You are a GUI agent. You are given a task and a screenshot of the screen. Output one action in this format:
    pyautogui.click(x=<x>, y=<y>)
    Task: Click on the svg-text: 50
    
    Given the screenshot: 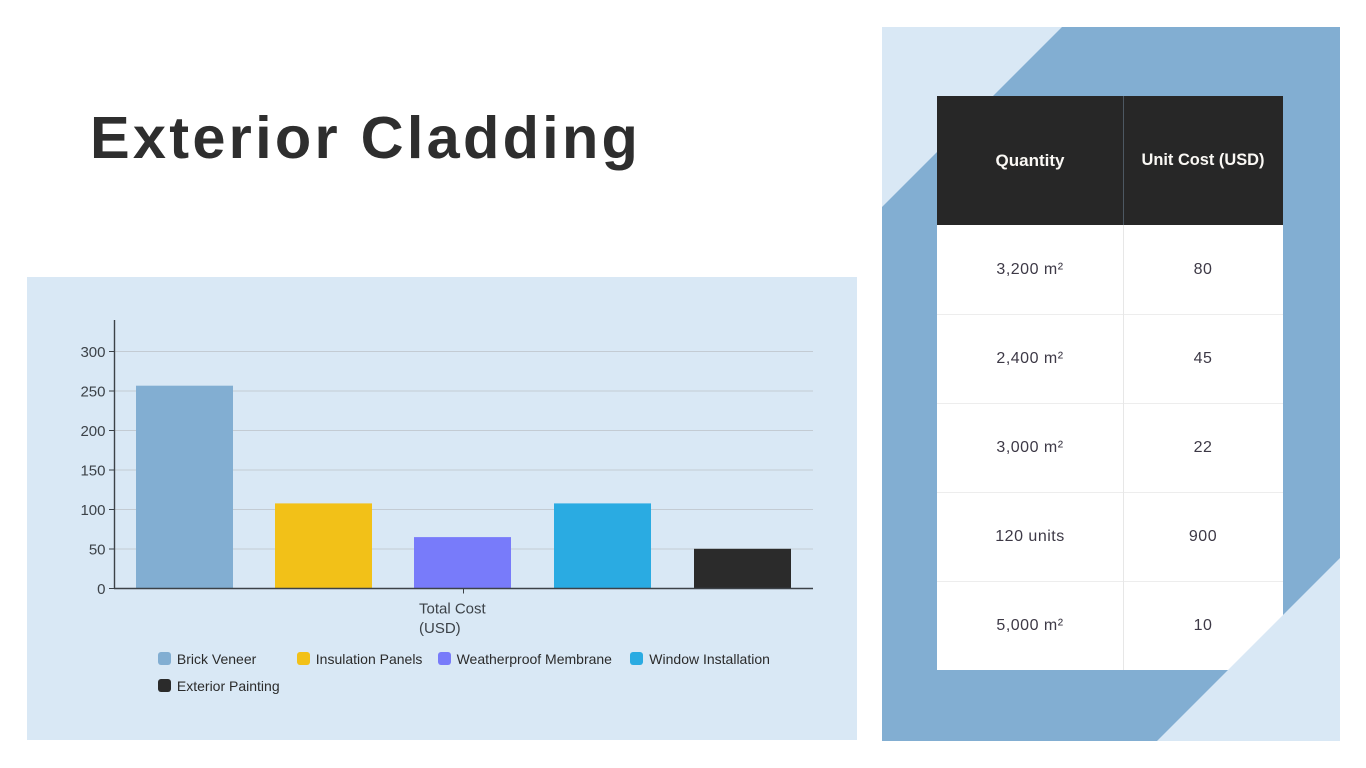 What is the action you would take?
    pyautogui.click(x=97, y=550)
    